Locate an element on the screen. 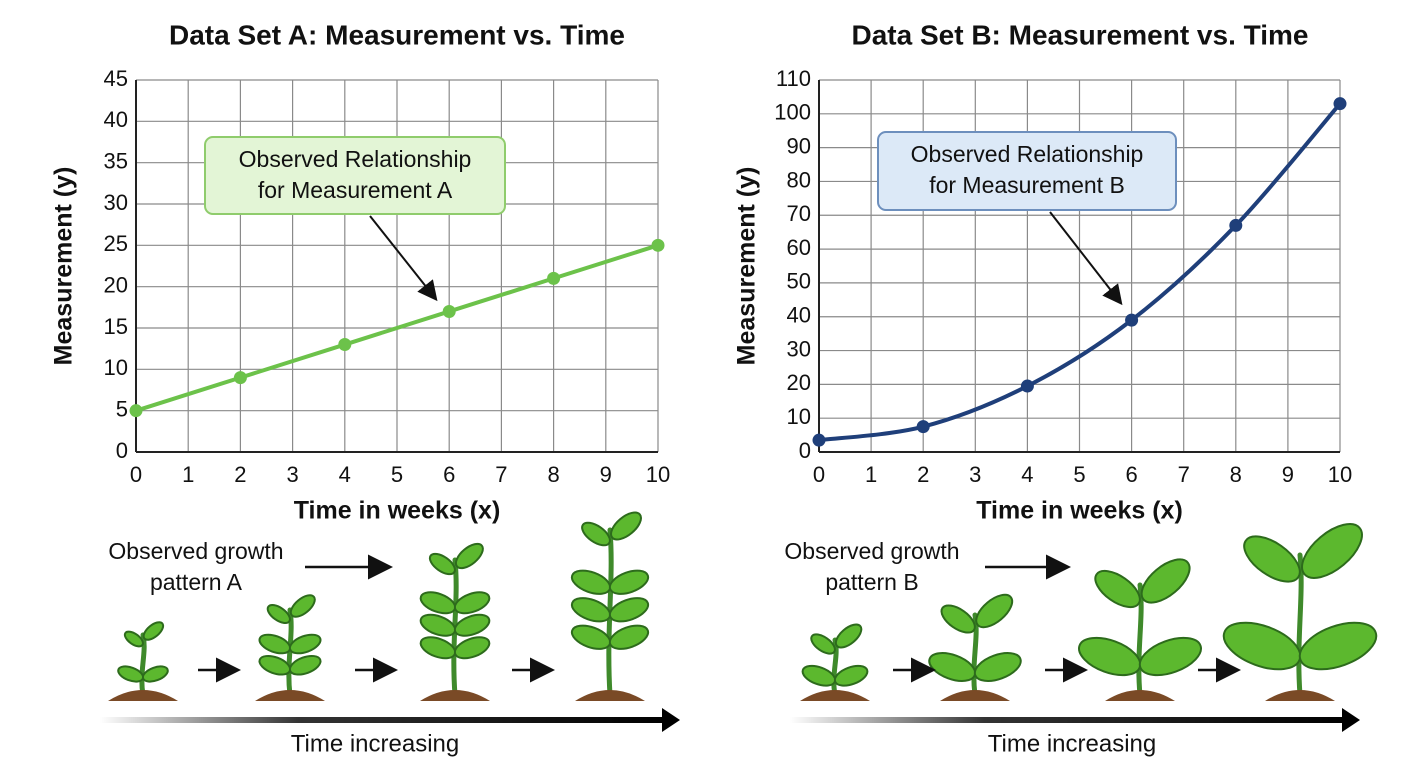 This screenshot has width=1408, height=768. y-tick-label: 35 is located at coordinates (116, 160).